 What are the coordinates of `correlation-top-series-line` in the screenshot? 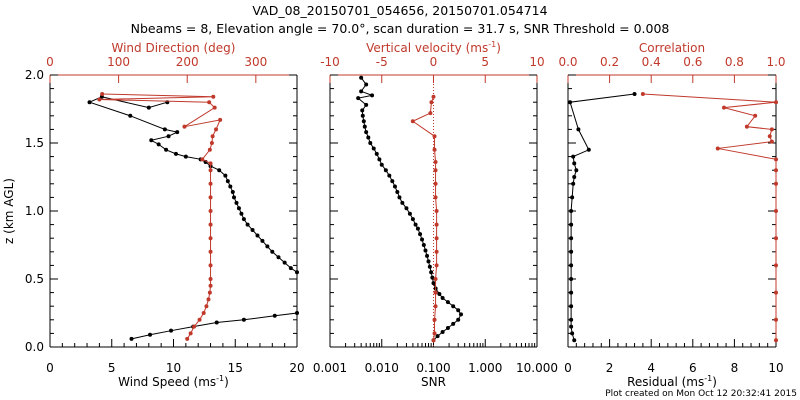 It's located at (709, 217).